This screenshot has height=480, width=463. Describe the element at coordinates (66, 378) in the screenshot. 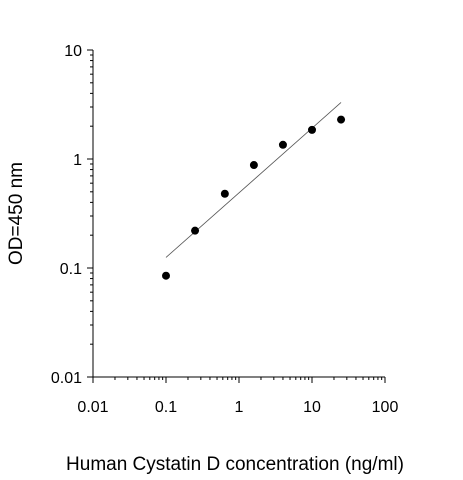

I see `y-tick-label: 0.01` at that location.